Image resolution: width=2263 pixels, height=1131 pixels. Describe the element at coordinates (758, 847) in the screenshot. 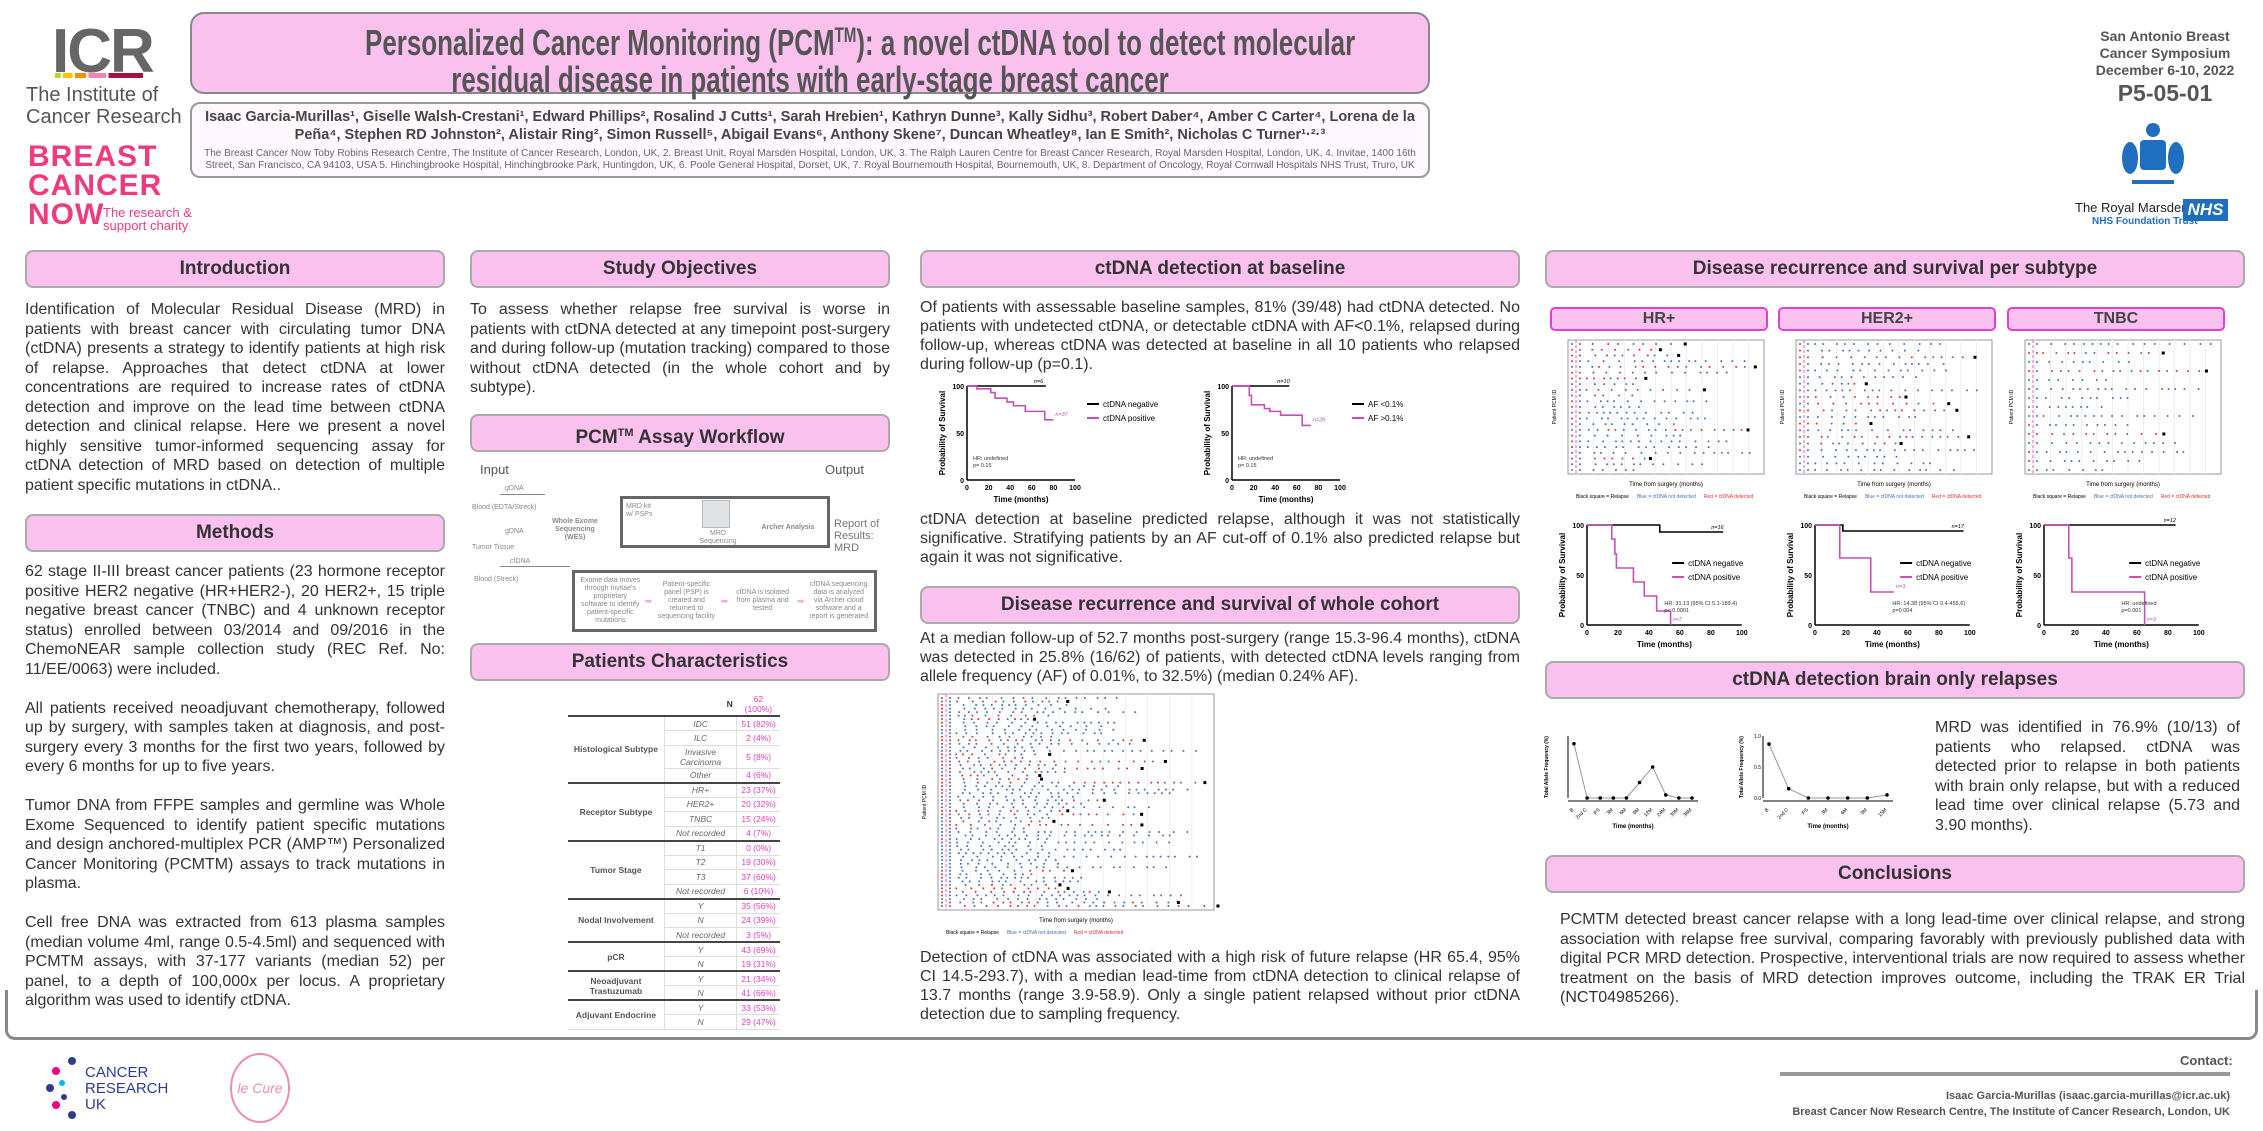

I see `value-cell: 0 (0%)` at that location.